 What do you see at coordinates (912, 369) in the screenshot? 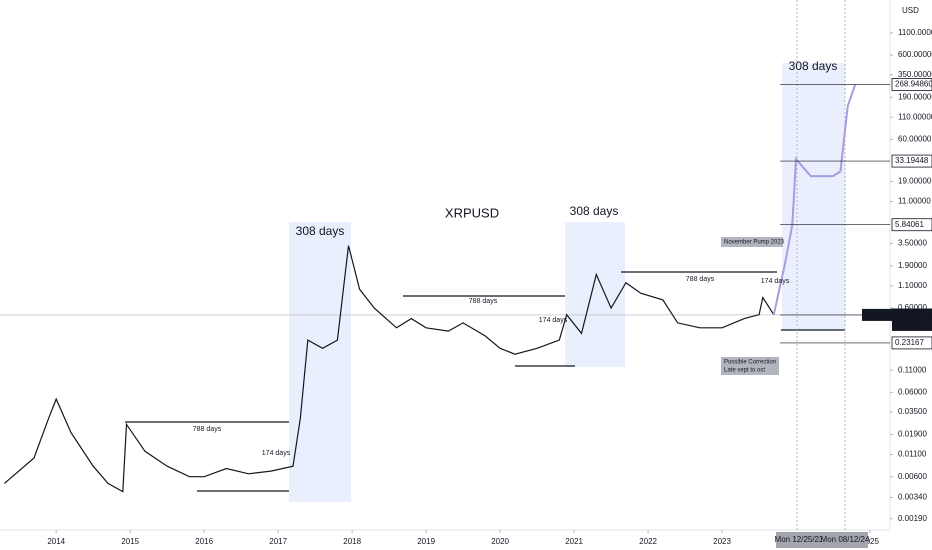
I see `y-tick-label: 0.11000` at bounding box center [912, 369].